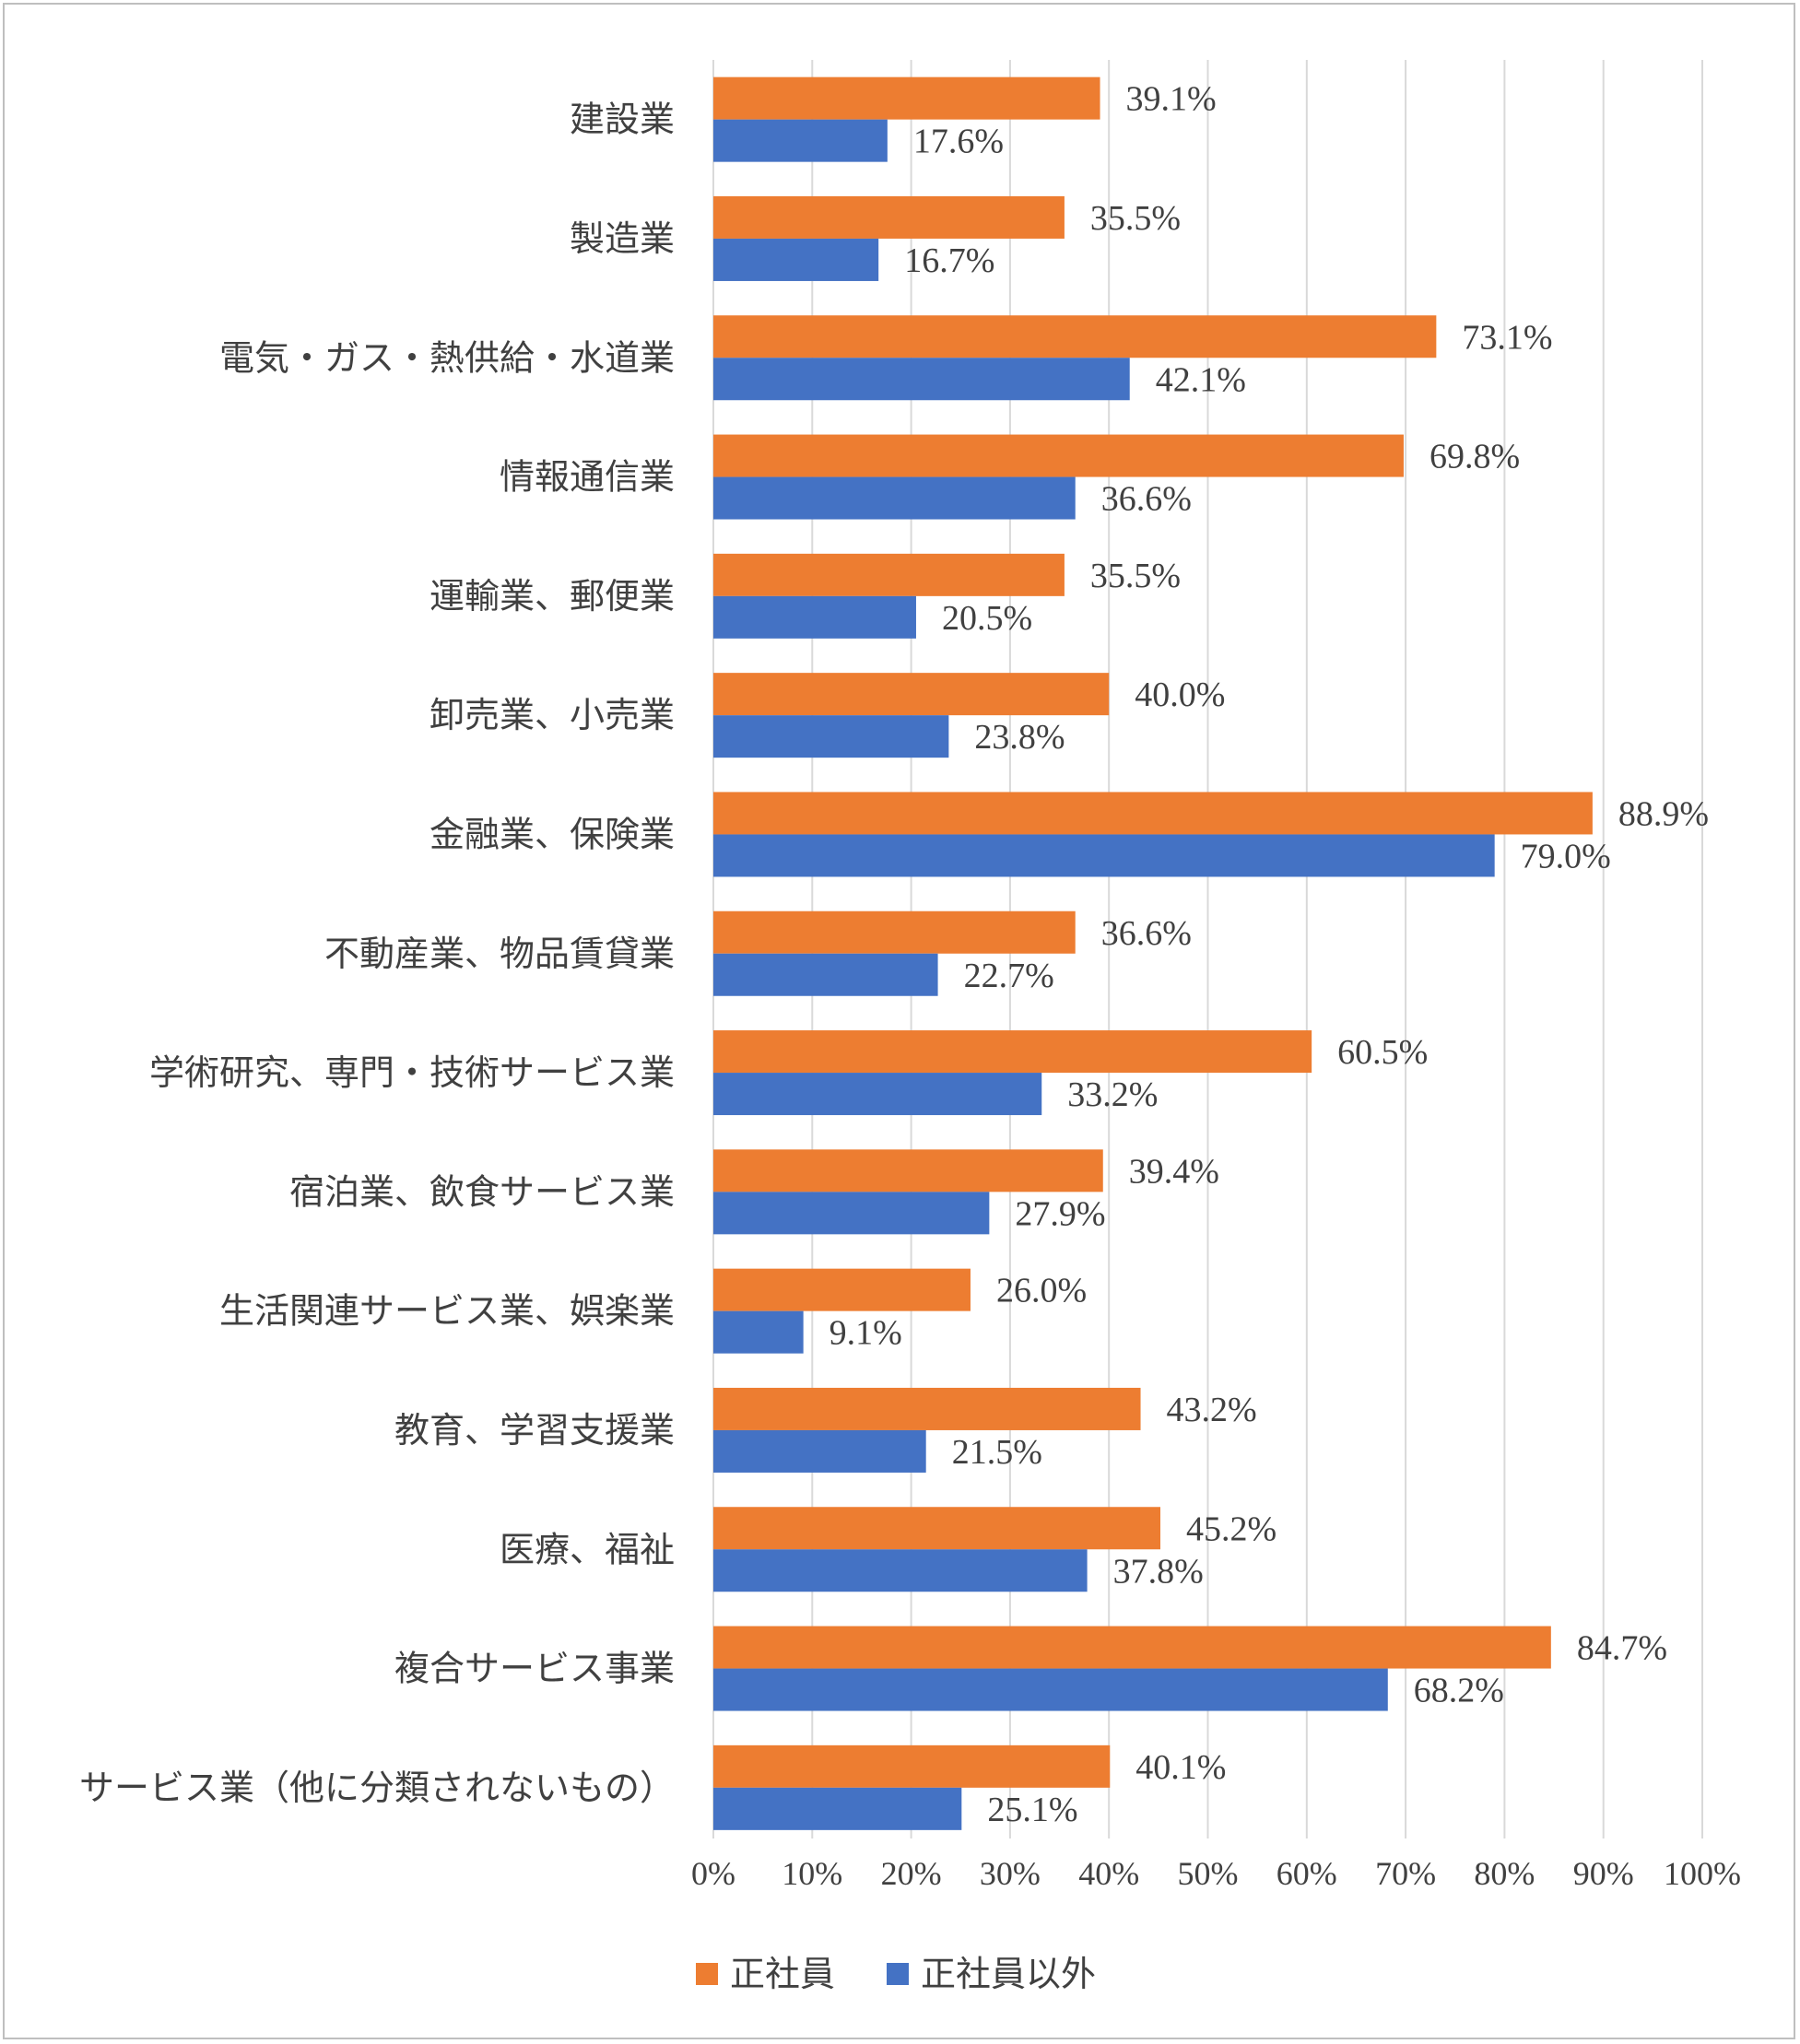 This screenshot has height=2044, width=1800. I want to click on category-label: 電気・ガス・熱供給・水道業, so click(447, 357).